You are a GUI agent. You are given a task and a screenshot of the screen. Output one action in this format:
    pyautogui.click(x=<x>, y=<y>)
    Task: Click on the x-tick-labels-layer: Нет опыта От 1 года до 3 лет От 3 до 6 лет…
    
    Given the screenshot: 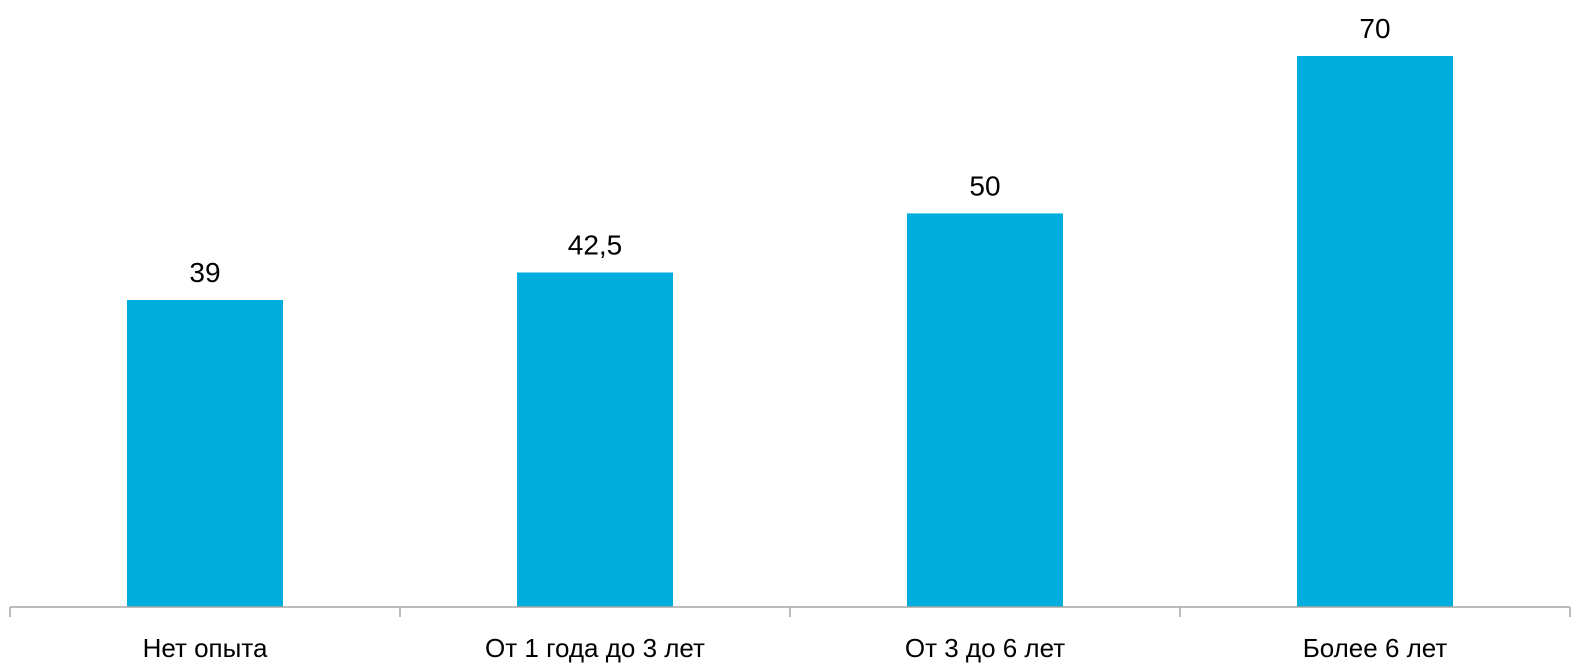 What is the action you would take?
    pyautogui.click(x=795, y=648)
    